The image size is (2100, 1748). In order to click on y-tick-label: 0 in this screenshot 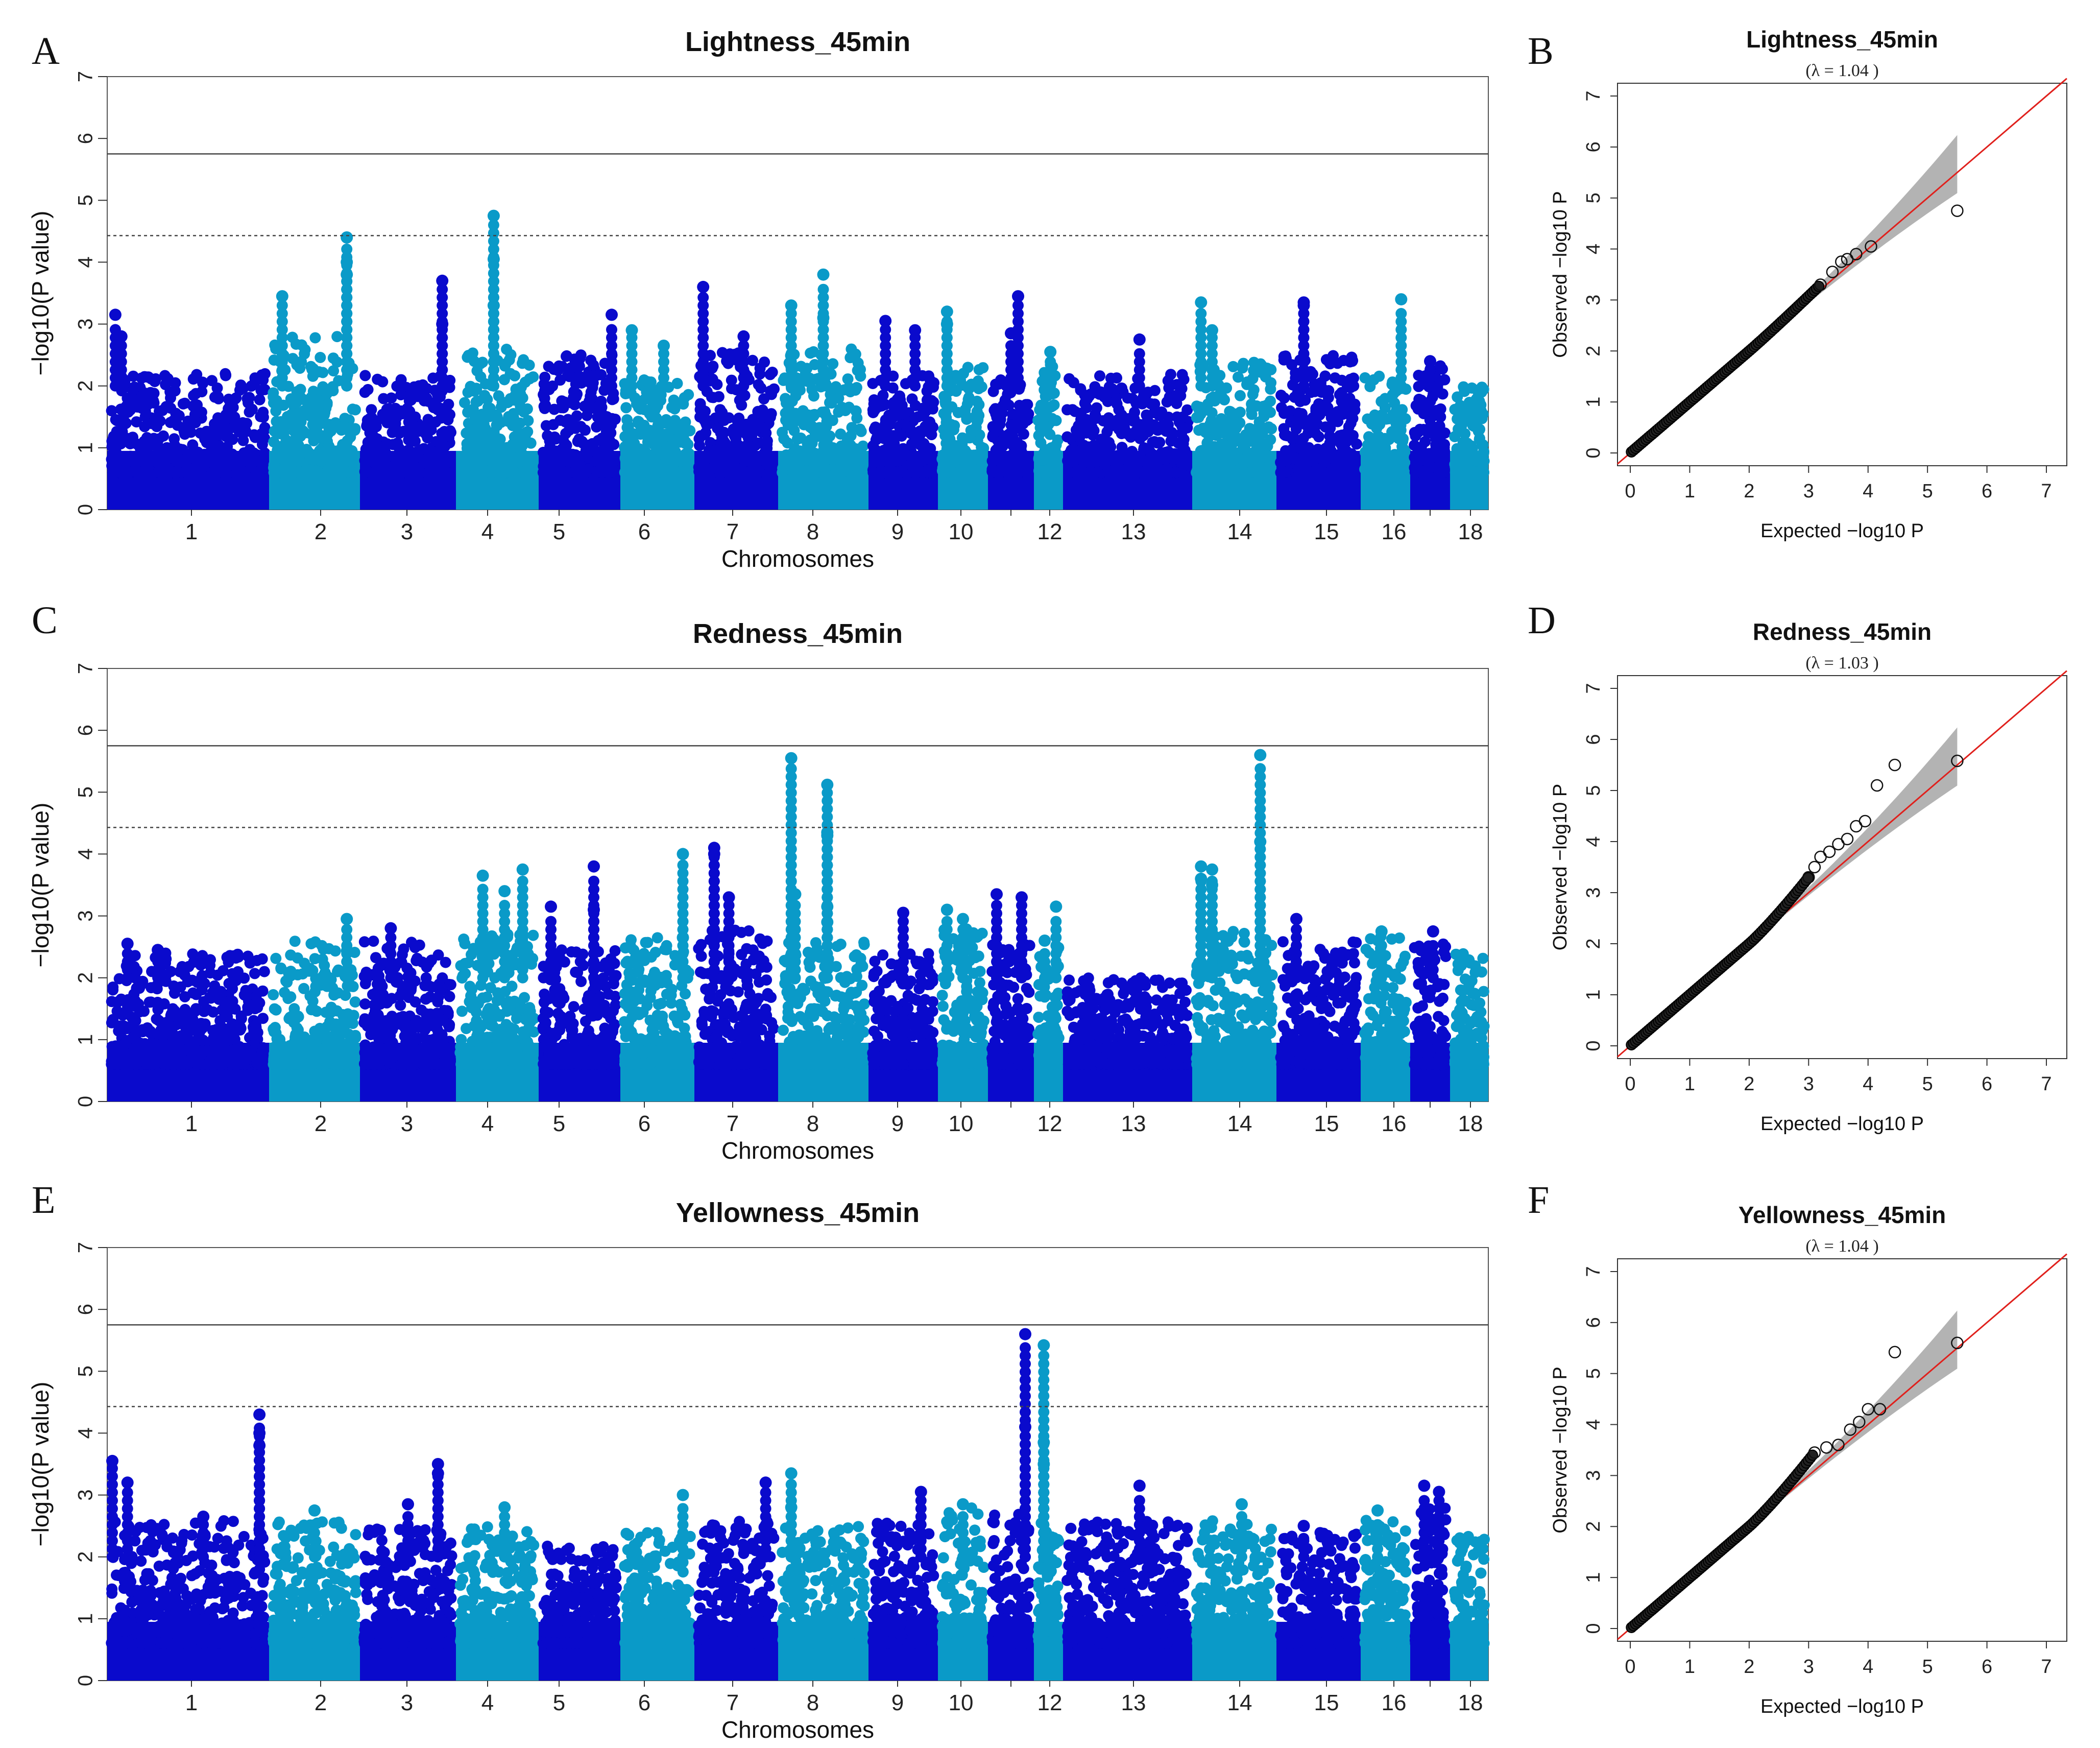, I will do `click(86, 510)`.